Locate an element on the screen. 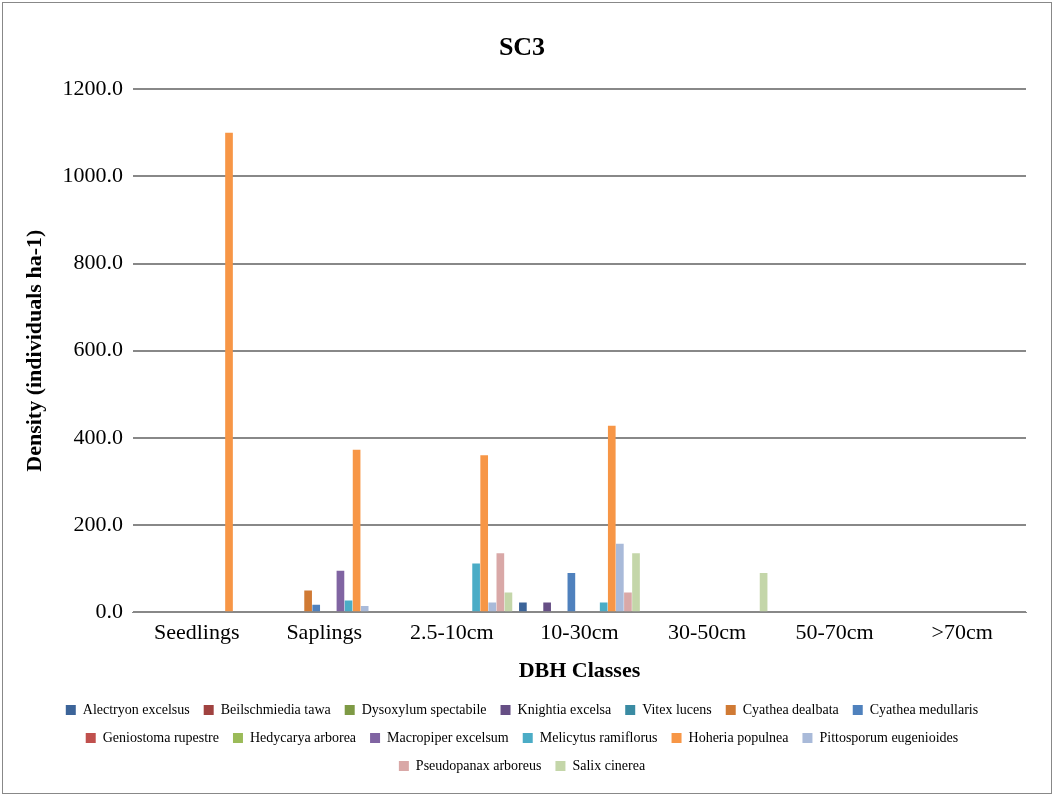 Image resolution: width=1057 pixels, height=798 pixels. x-tick-label: Saplings is located at coordinates (324, 632).